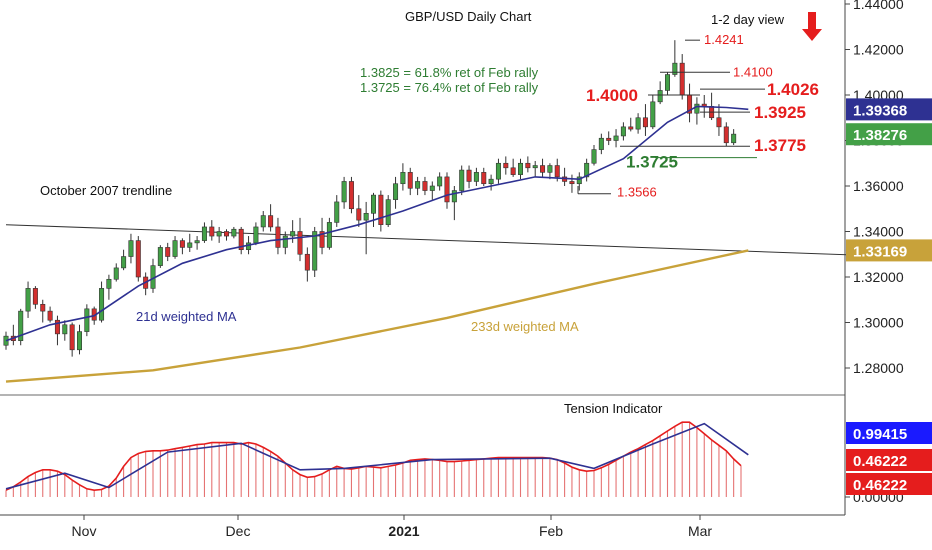  Describe the element at coordinates (880, 251) in the screenshot. I see `price-badge-label: 1.33169` at that location.